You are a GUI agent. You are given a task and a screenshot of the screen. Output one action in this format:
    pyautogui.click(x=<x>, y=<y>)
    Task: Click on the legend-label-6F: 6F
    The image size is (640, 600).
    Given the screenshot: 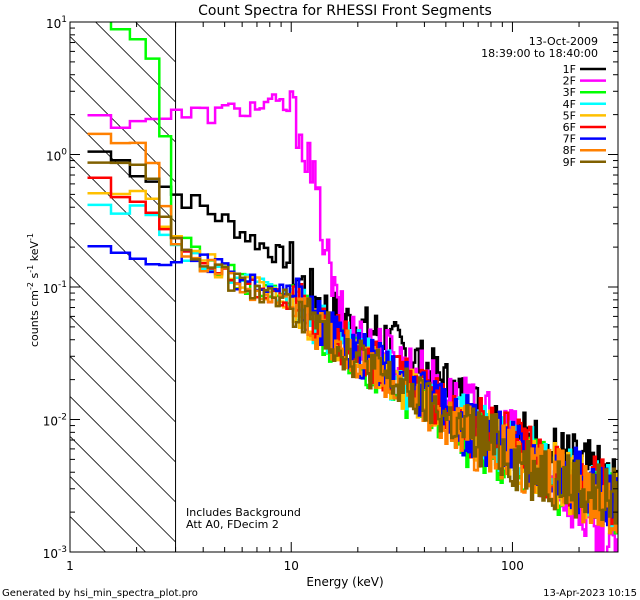 What is the action you would take?
    pyautogui.click(x=569, y=127)
    